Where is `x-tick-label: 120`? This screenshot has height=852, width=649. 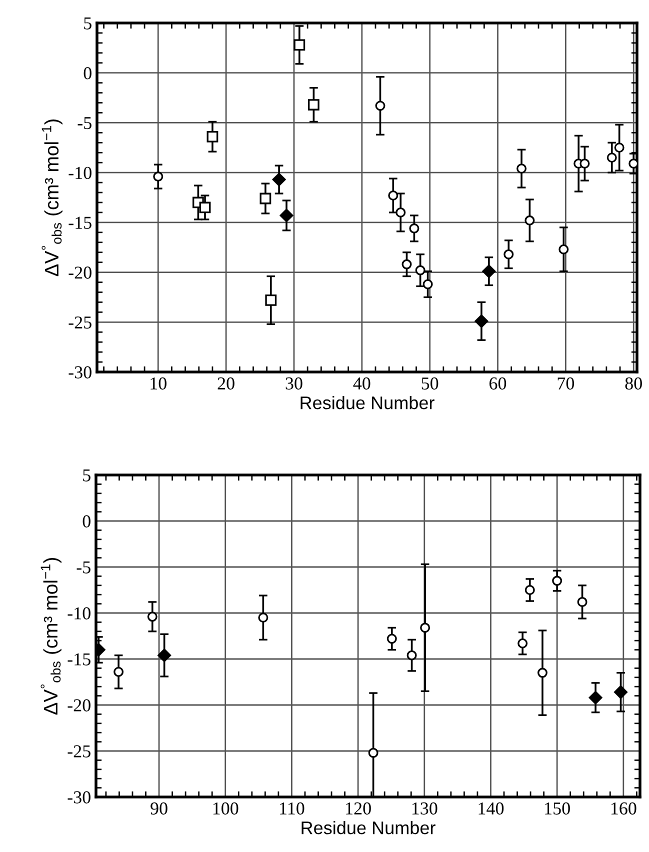
x-tick-label: 120 is located at coordinates (358, 808).